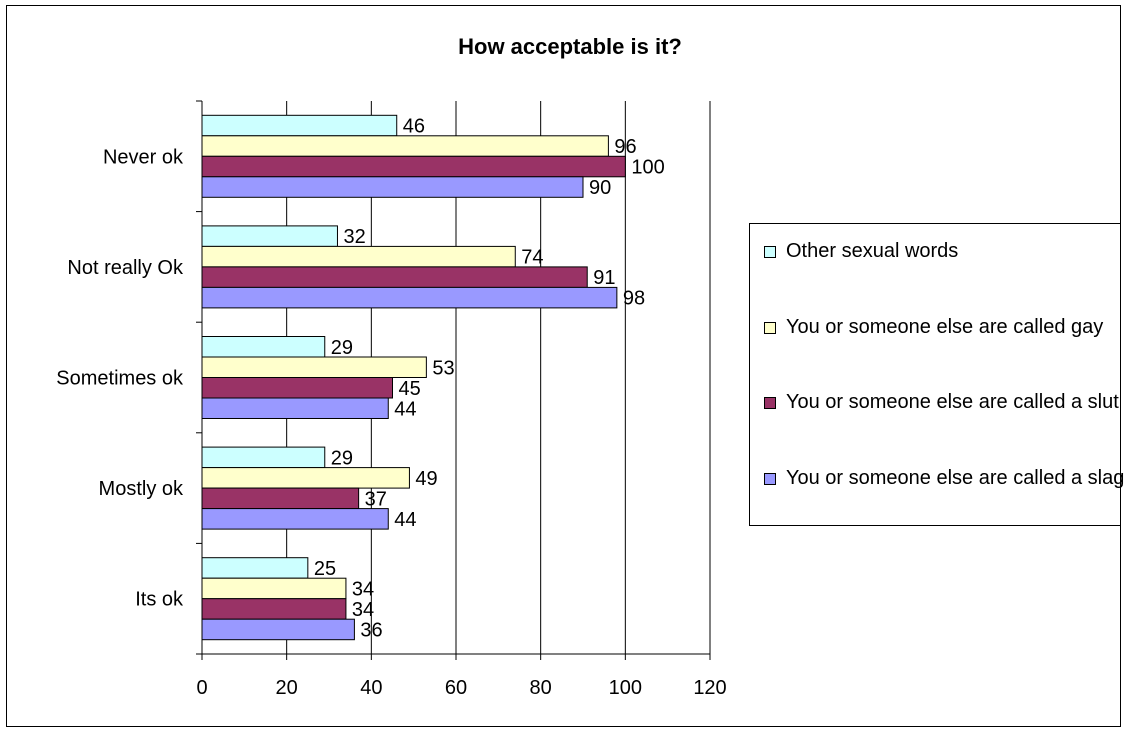 The image size is (1127, 732). Describe the element at coordinates (426, 479) in the screenshot. I see `data-label: 49` at that location.